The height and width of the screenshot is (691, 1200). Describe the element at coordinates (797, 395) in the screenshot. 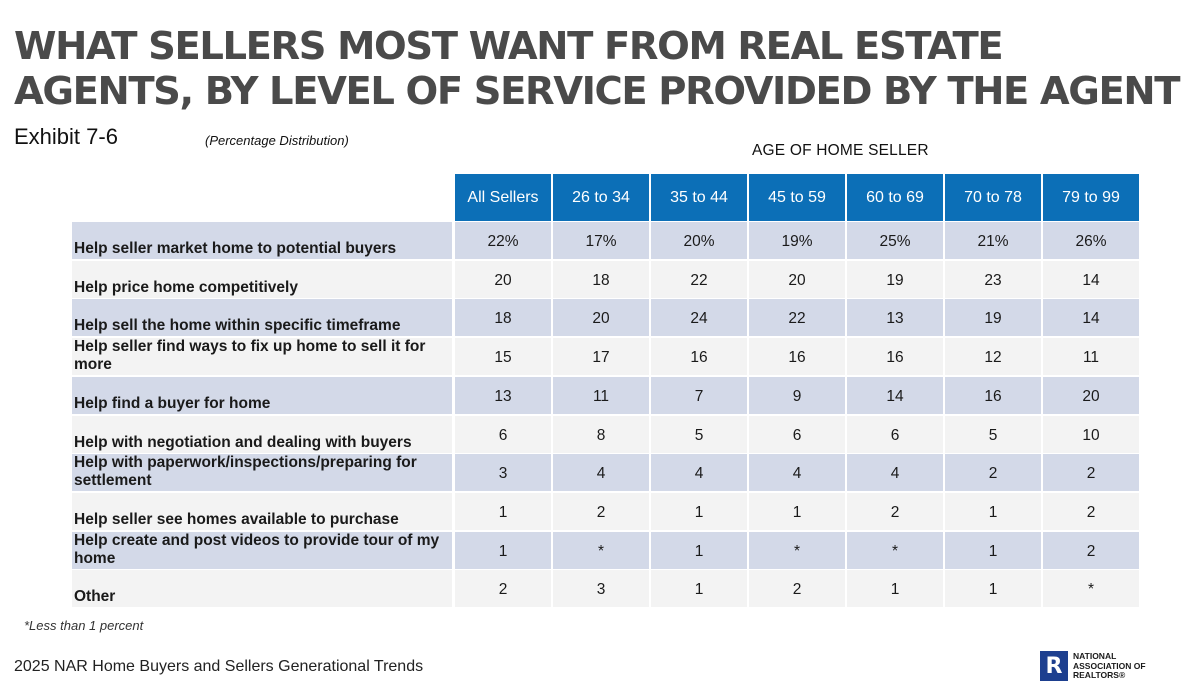

I see `table-cell: 9` at that location.